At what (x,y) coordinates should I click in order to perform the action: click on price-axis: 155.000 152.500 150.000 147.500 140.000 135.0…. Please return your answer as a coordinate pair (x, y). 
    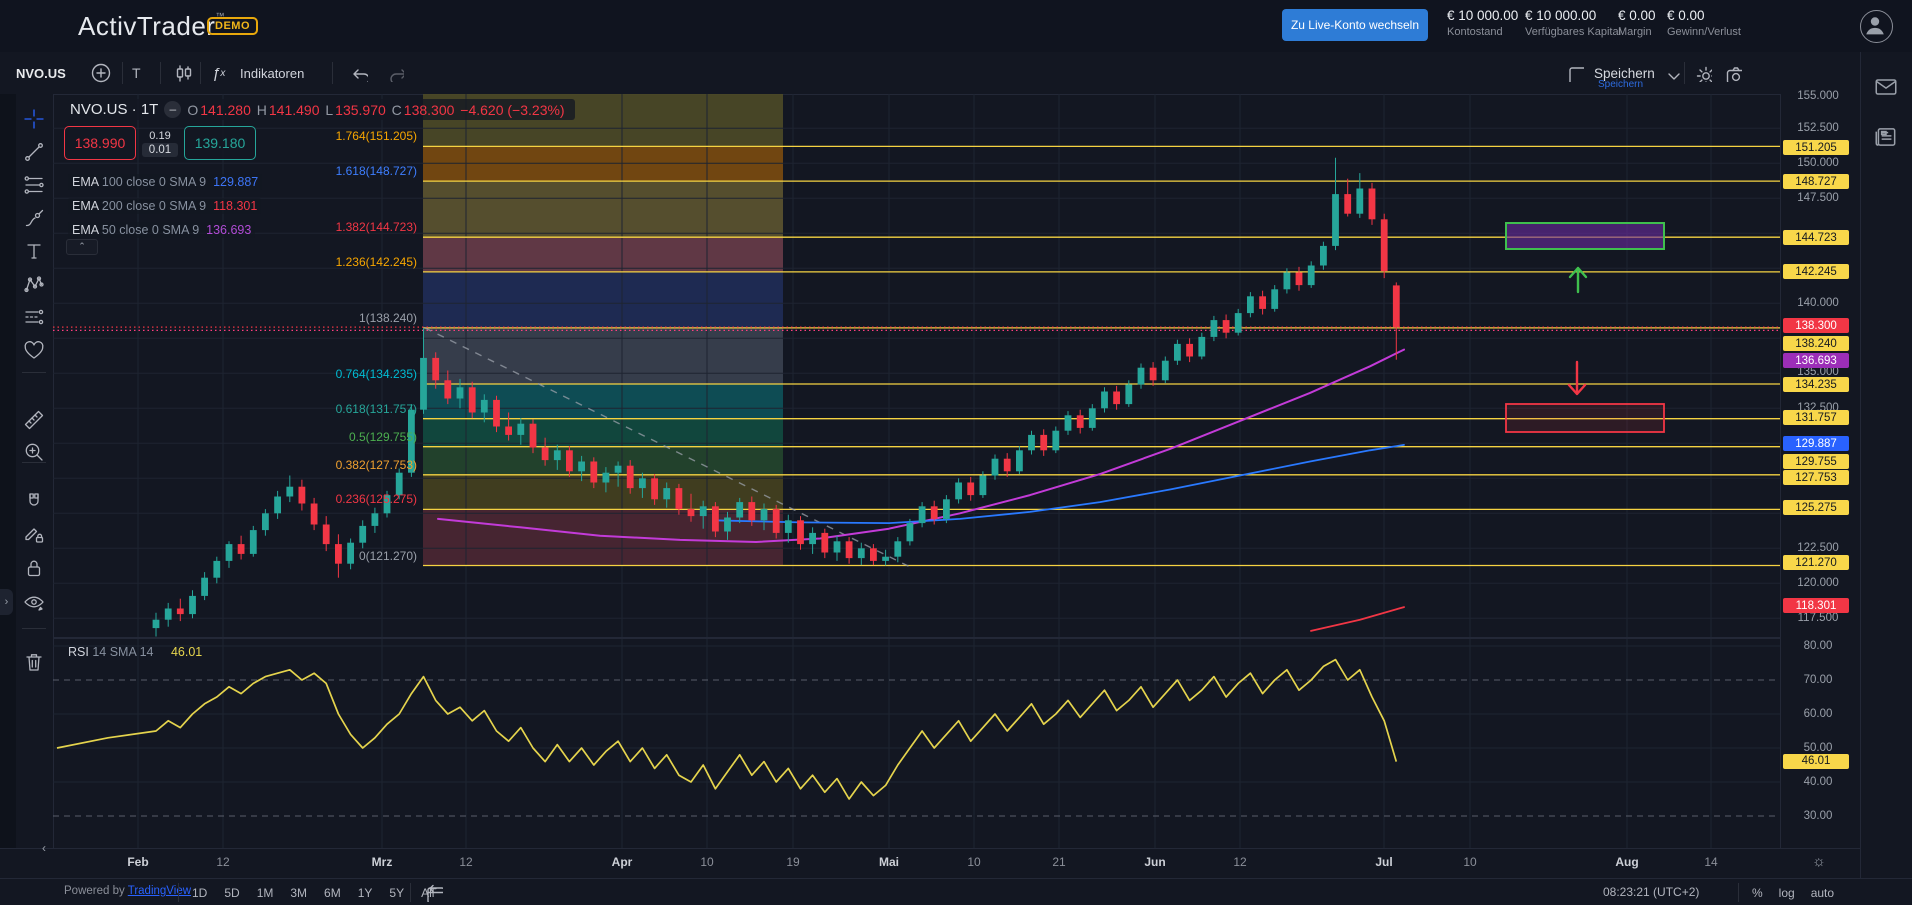
    Looking at the image, I should click on (1820, 469).